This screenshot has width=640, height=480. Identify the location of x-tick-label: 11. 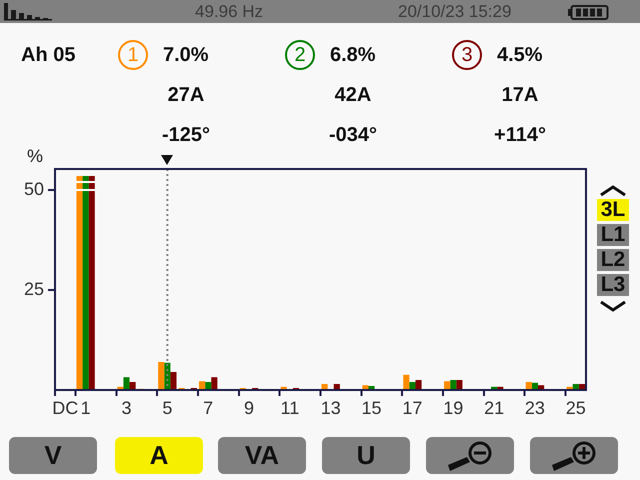
(290, 408).